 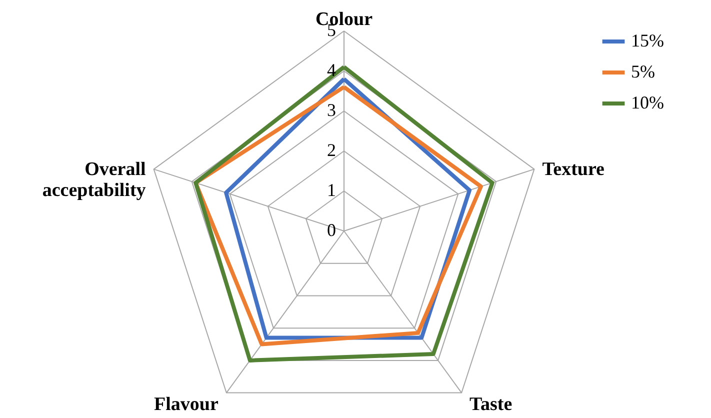 What do you see at coordinates (331, 110) in the screenshot?
I see `y-tick-label: 3` at bounding box center [331, 110].